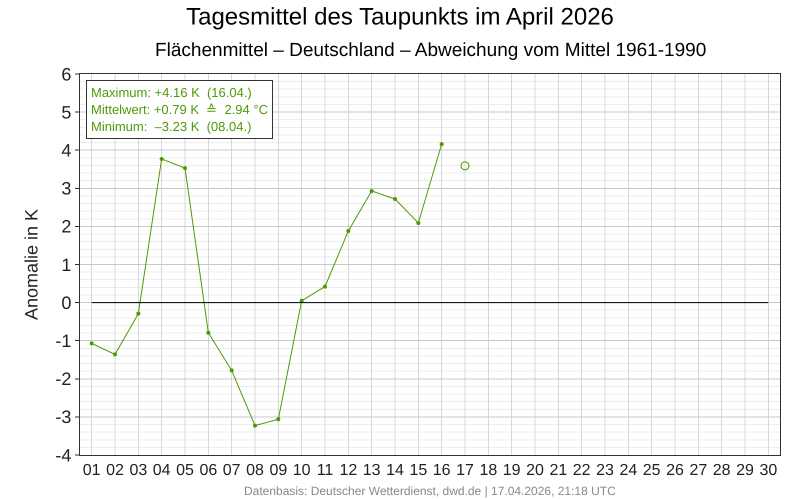 This screenshot has height=500, width=800. What do you see at coordinates (418, 471) in the screenshot?
I see `x-tick-label: 15` at bounding box center [418, 471].